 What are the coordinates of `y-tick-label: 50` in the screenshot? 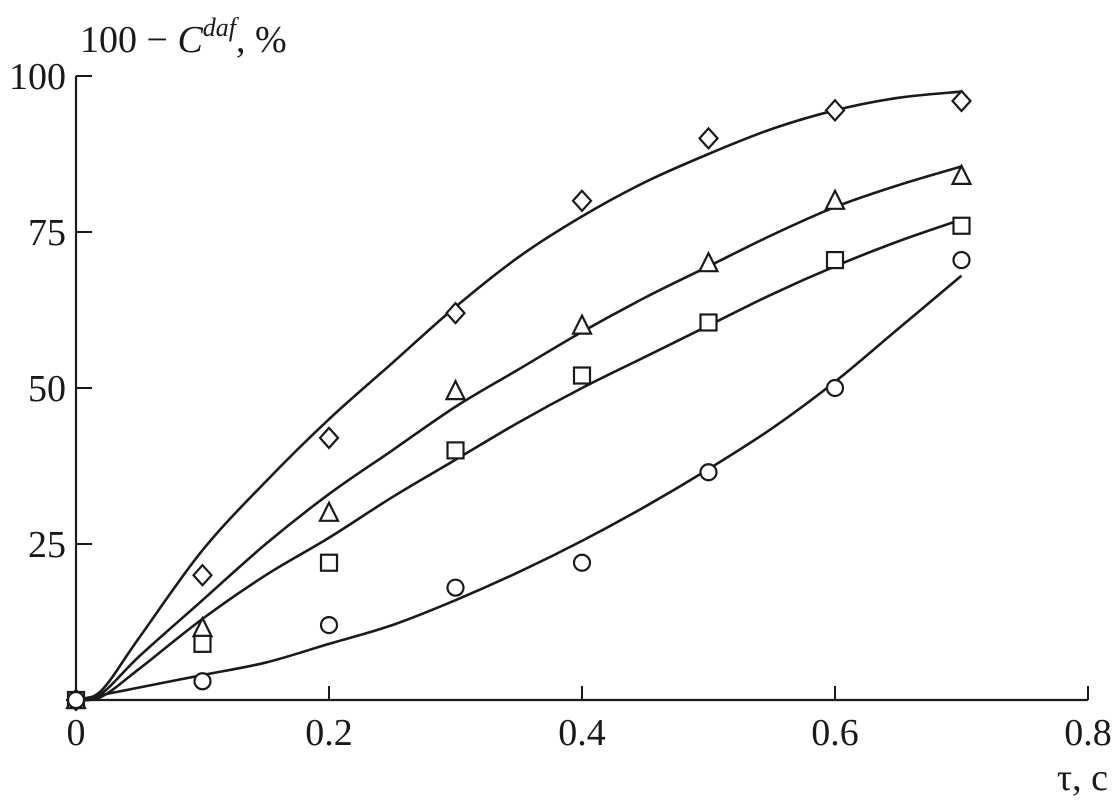 It's located at (47, 389).